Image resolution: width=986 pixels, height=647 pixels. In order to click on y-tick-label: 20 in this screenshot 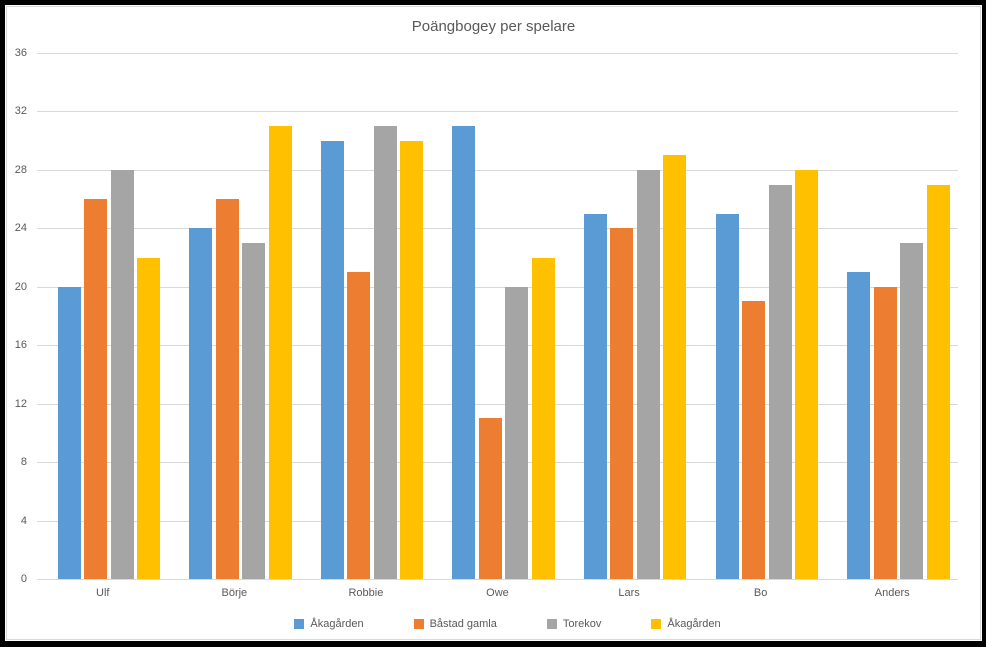, I will do `click(20, 287)`.